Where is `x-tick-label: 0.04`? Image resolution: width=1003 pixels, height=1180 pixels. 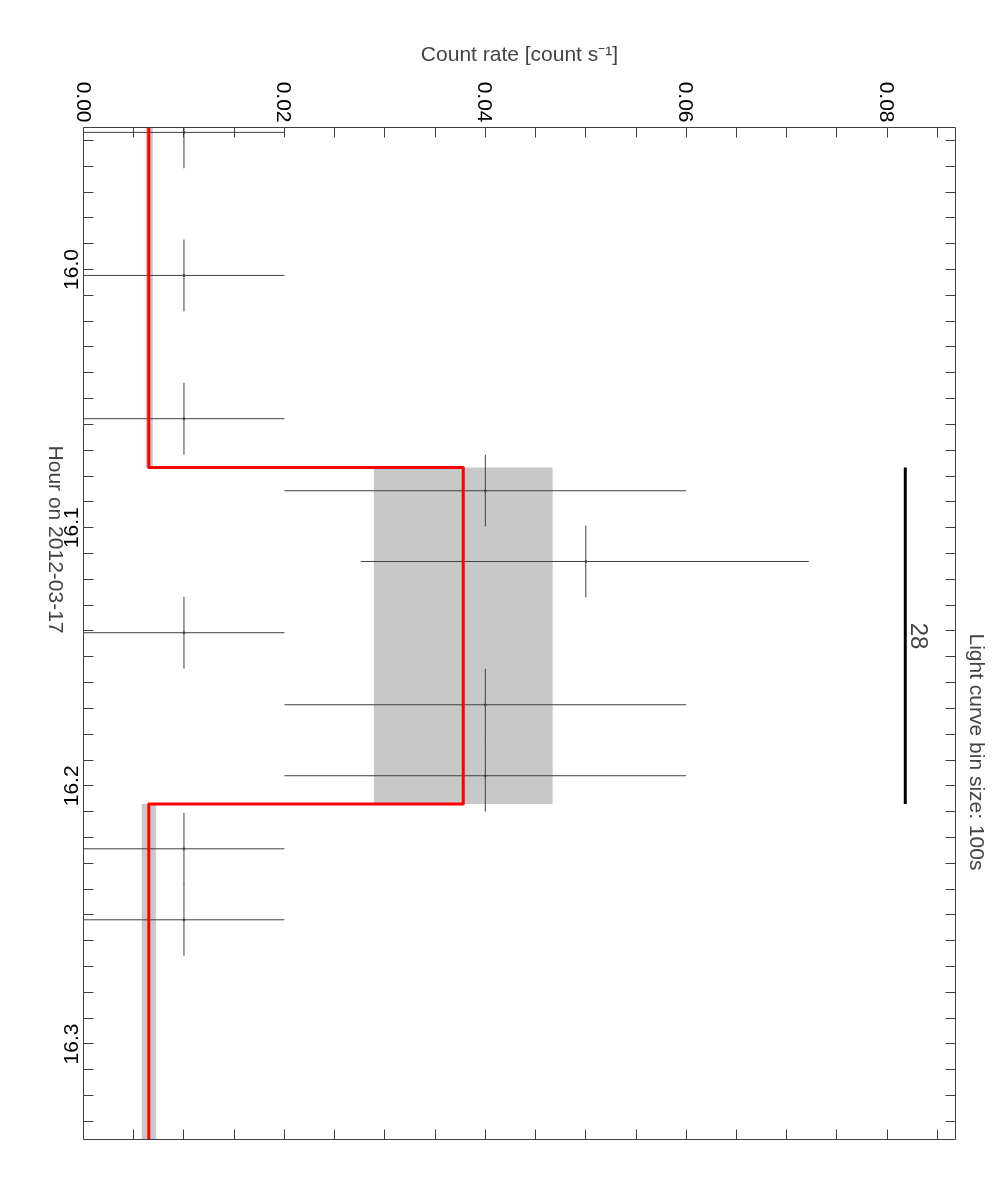 x-tick-label: 0.04 is located at coordinates (486, 102).